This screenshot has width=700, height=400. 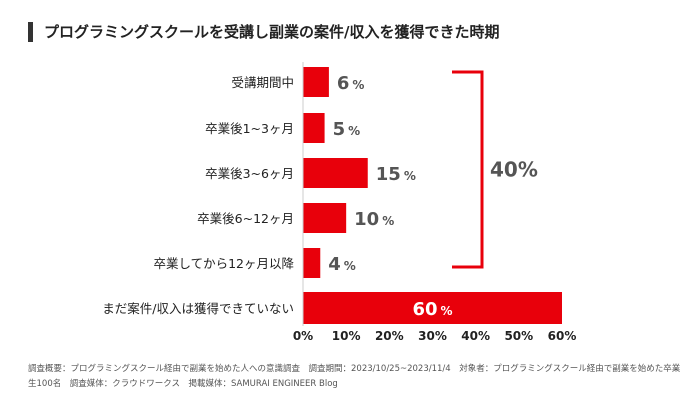 What do you see at coordinates (249, 173) in the screenshot?
I see `category-label: 卒業後3~6ヶ月` at bounding box center [249, 173].